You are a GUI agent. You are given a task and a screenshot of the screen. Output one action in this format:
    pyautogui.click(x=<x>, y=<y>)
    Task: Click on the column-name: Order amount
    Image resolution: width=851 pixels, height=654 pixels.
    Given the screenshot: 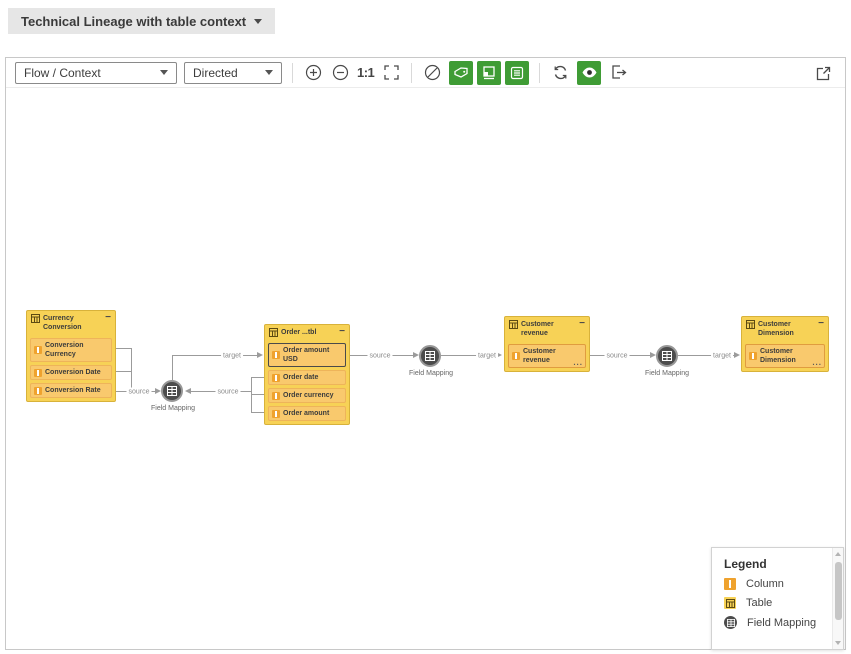 What is the action you would take?
    pyautogui.click(x=306, y=413)
    